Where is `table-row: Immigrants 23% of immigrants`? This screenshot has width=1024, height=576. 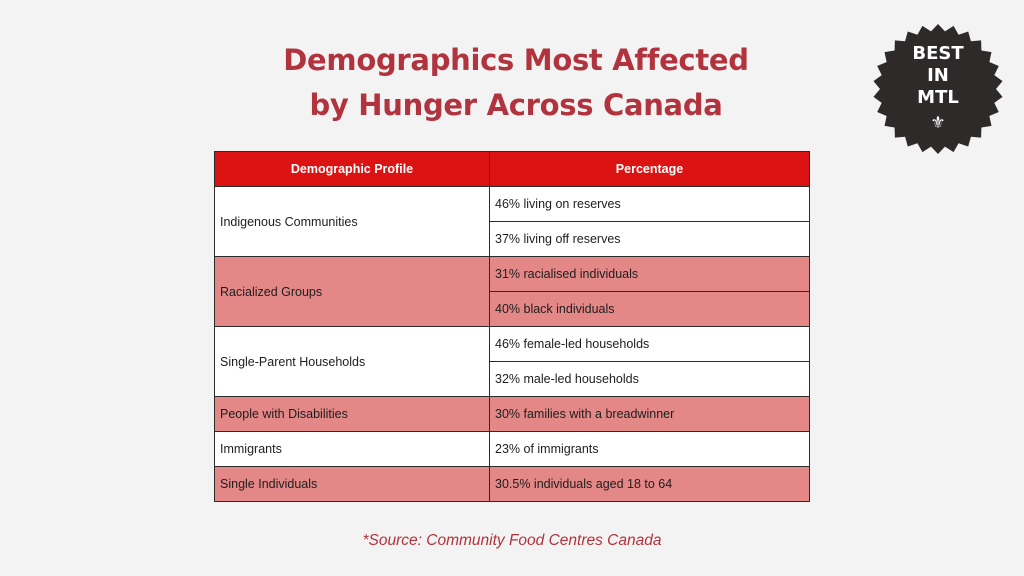 table-row: Immigrants 23% of immigrants is located at coordinates (512, 449).